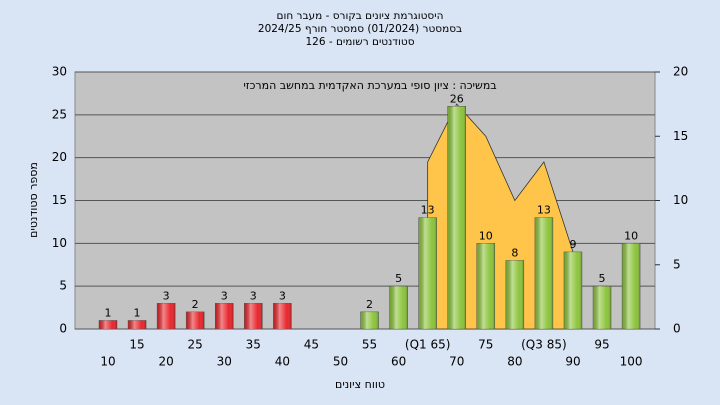  I want to click on x-tick-label: 80, so click(514, 362).